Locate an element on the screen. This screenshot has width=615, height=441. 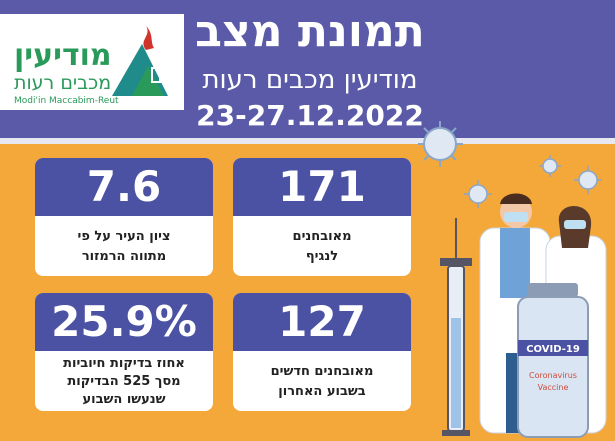
city-logo: מודיעין מכבים רעות Modi'in Maccabim-Reut is located at coordinates (92, 62).